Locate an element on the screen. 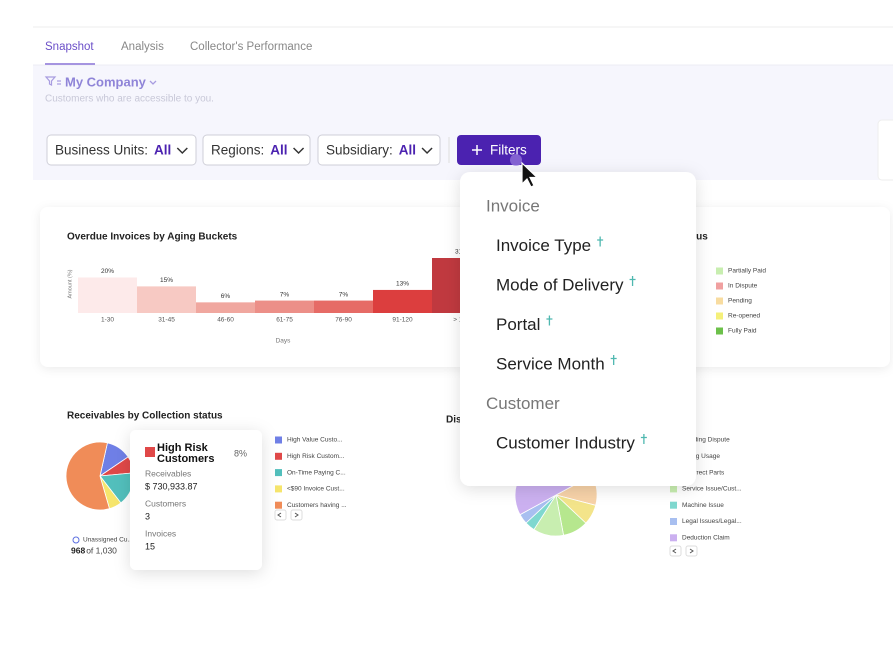 This screenshot has width=893, height=649. tooltip-field-value: $ 730,933.87 is located at coordinates (171, 486).